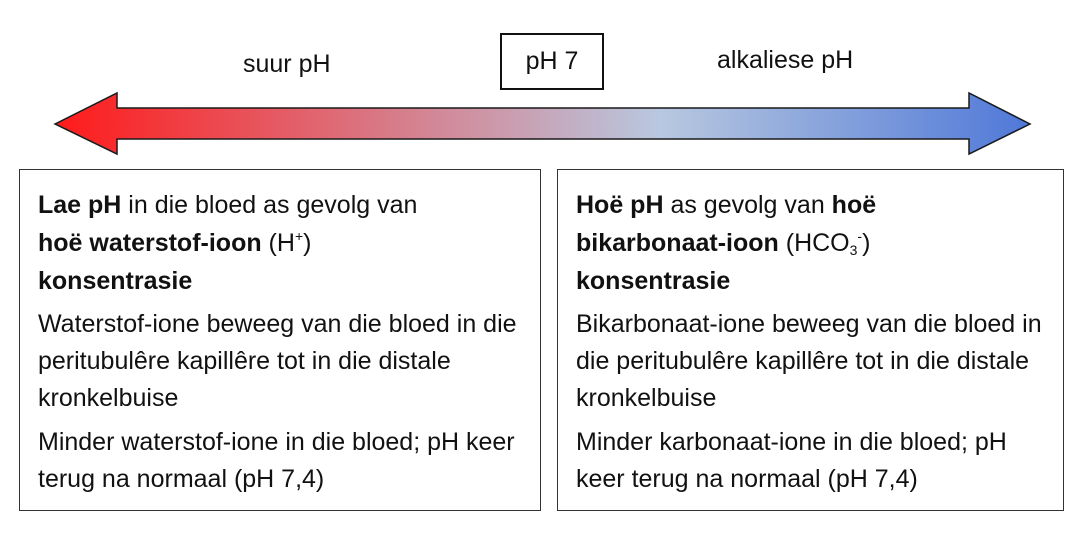 The image size is (1088, 540). What do you see at coordinates (653, 281) in the screenshot?
I see `concentration-bold-right: konsentrasie` at bounding box center [653, 281].